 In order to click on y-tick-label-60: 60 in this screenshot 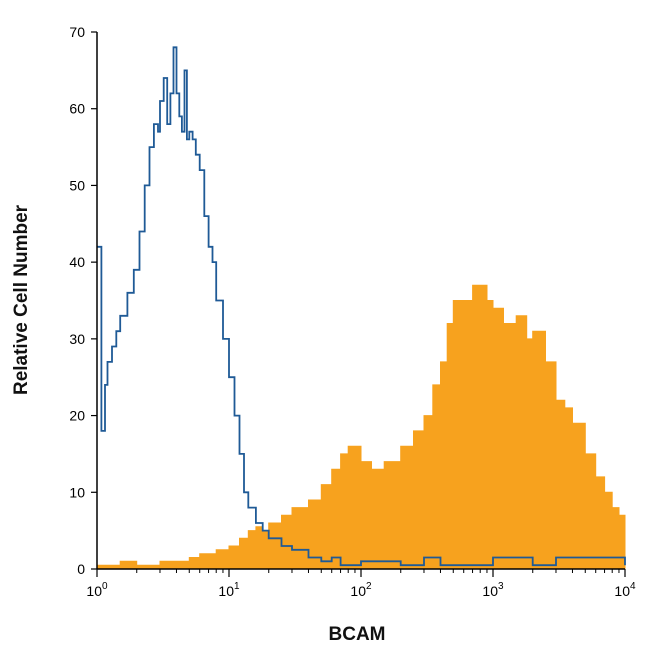, I will do `click(77, 109)`.